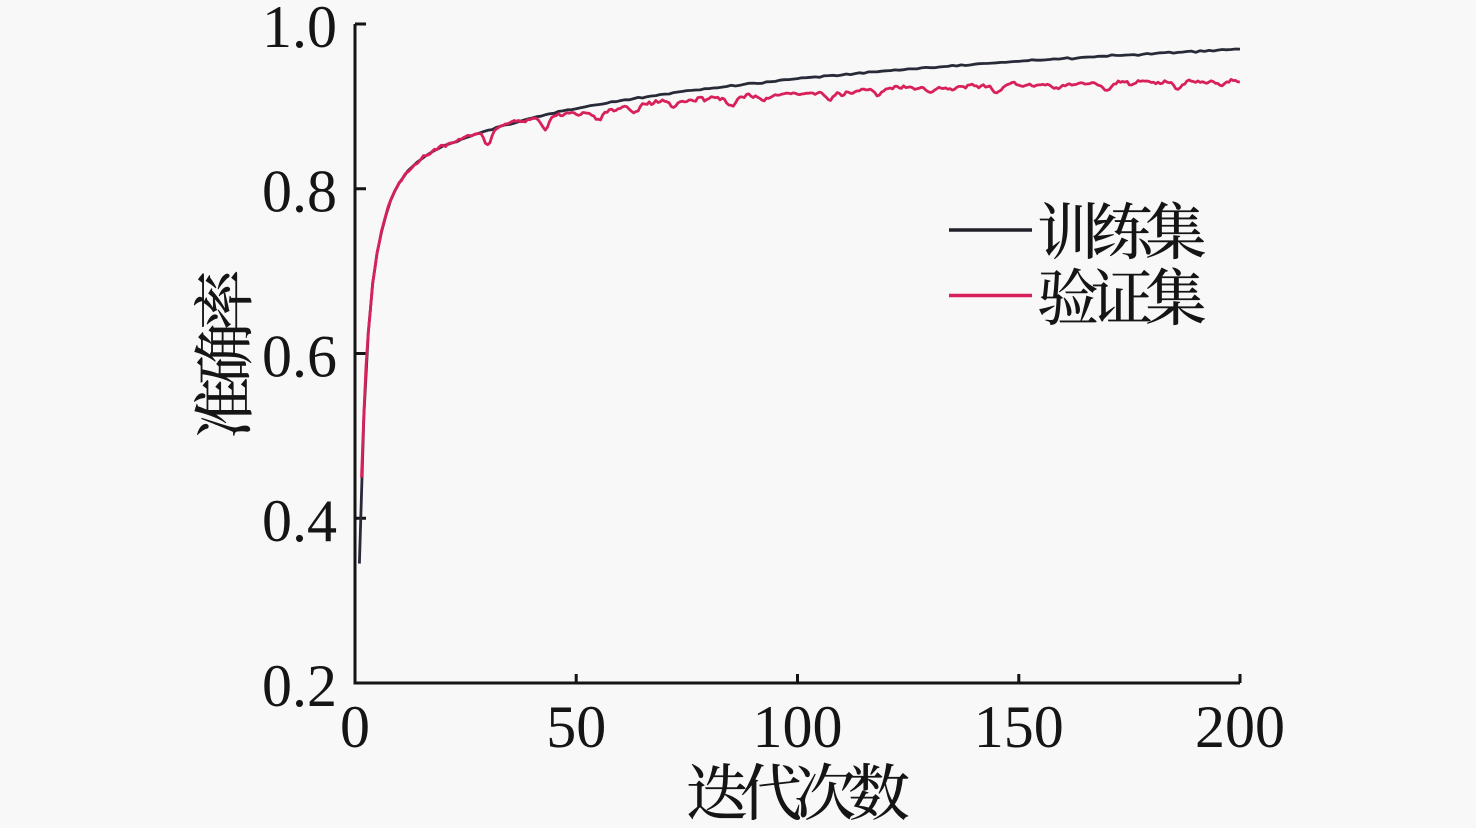 Image resolution: width=1476 pixels, height=828 pixels. I want to click on svg-text: 0.2, so click(299, 686).